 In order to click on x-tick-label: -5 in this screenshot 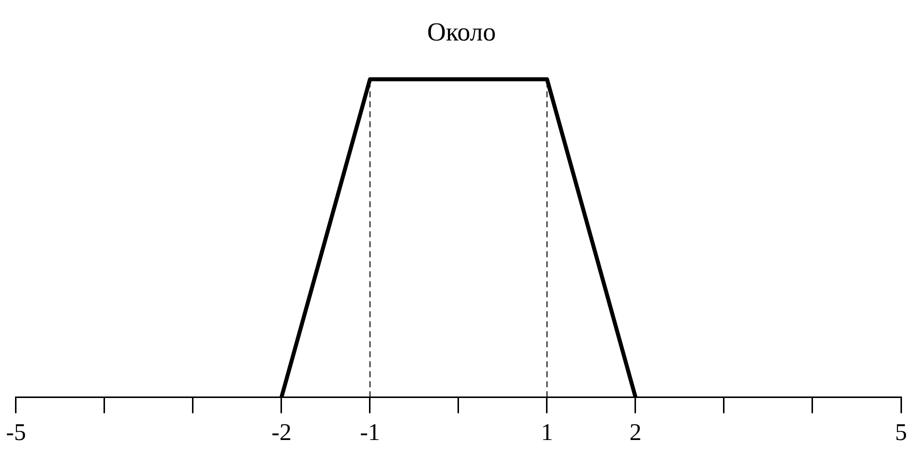, I will do `click(16, 433)`.